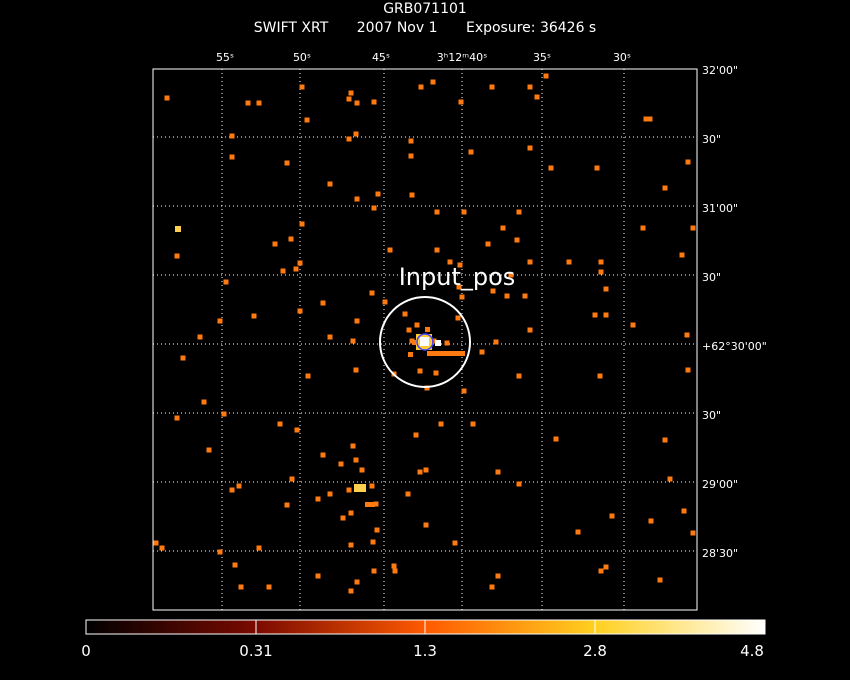 The image size is (850, 680). What do you see at coordinates (425, 651) in the screenshot?
I see `colorbar-label: 1.3` at bounding box center [425, 651].